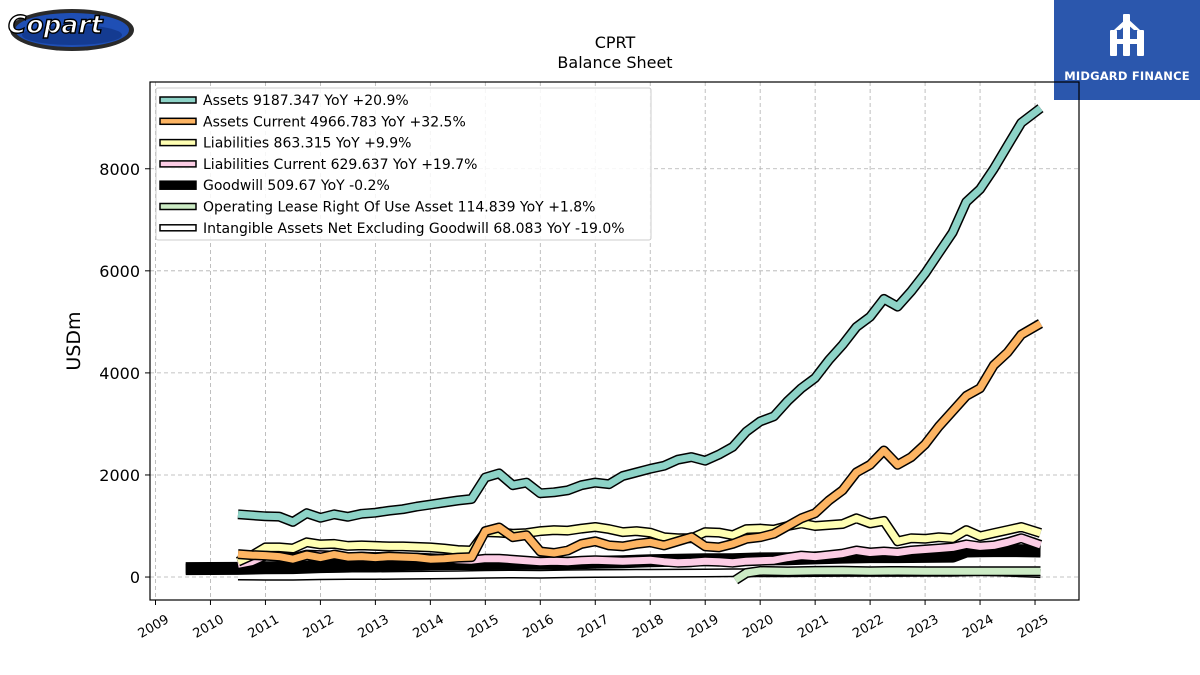 The image size is (1200, 675). I want to click on x-tick-label: 2009, so click(154, 627).